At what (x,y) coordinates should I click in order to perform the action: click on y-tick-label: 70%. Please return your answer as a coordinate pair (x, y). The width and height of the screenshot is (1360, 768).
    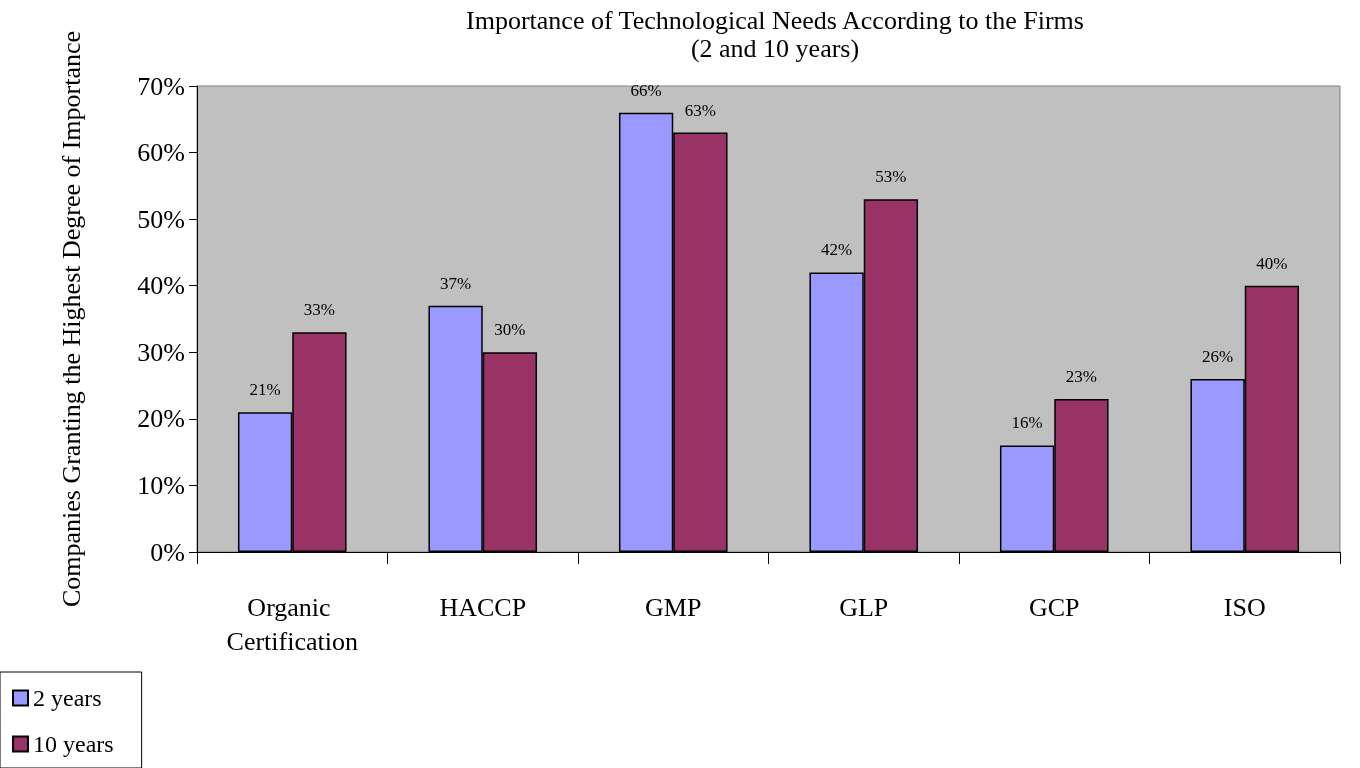
    Looking at the image, I should click on (161, 86).